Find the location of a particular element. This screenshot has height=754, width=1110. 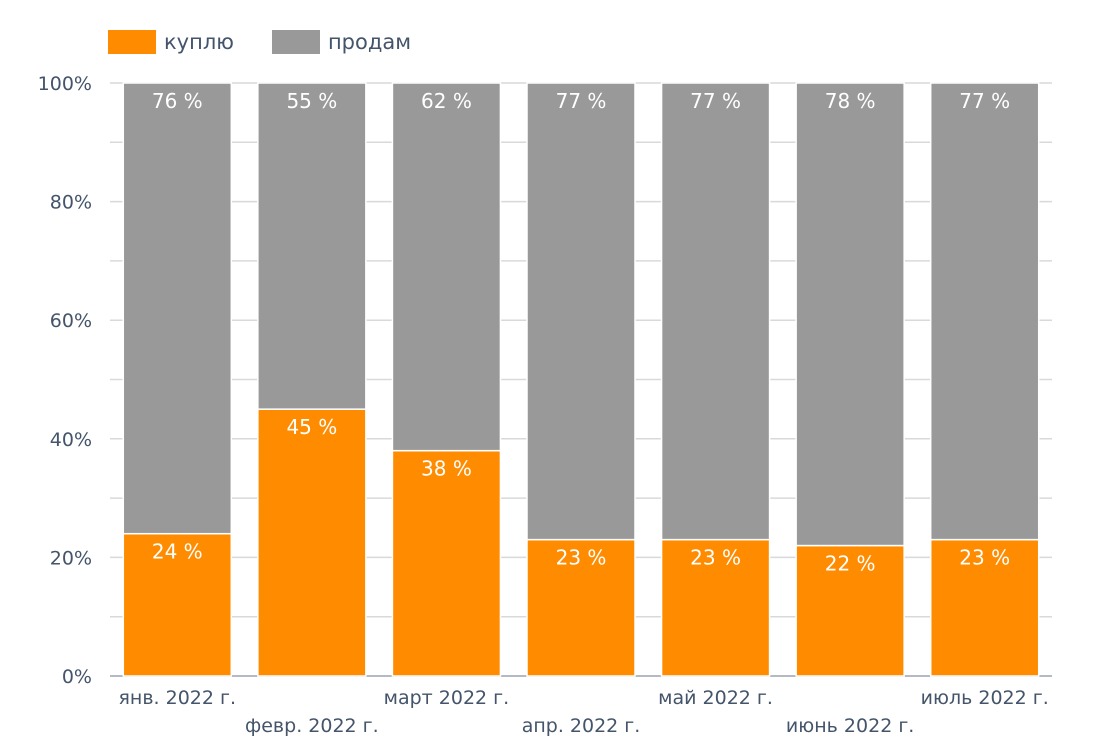

legend-item-sell: продам is located at coordinates (341, 42).